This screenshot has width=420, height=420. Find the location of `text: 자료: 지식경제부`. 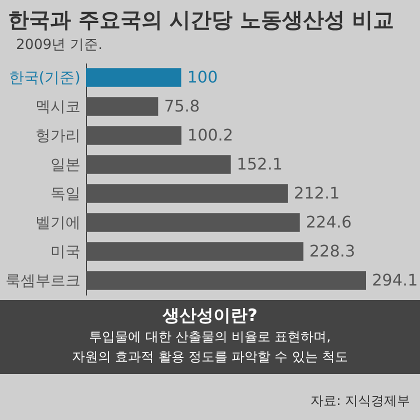

text: 자료: 지식경제부 is located at coordinates (360, 401).